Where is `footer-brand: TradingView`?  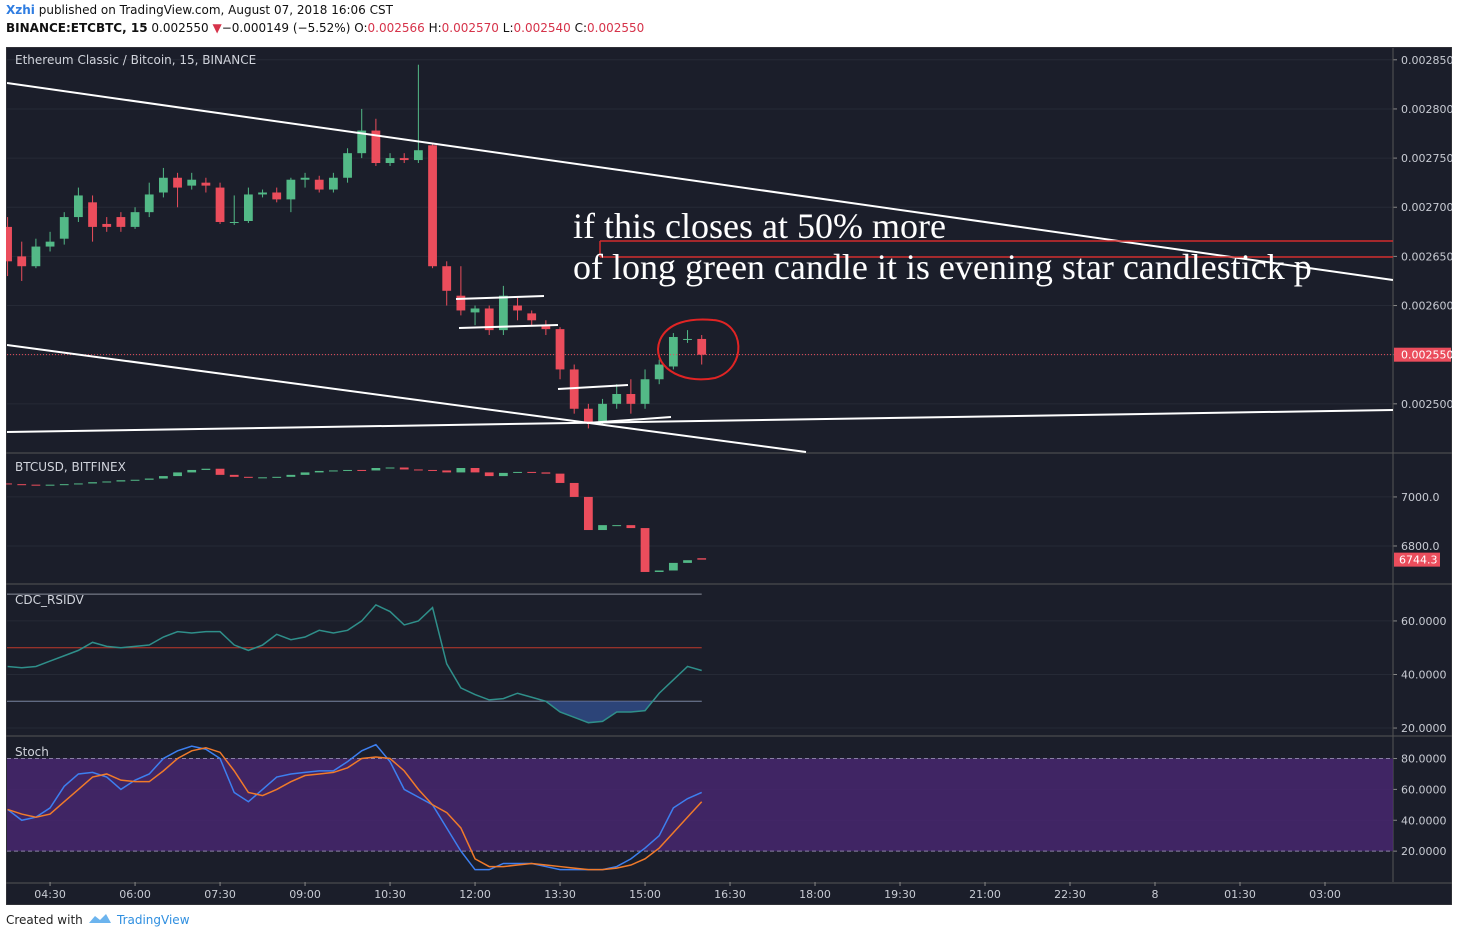 footer-brand: TradingView is located at coordinates (153, 920).